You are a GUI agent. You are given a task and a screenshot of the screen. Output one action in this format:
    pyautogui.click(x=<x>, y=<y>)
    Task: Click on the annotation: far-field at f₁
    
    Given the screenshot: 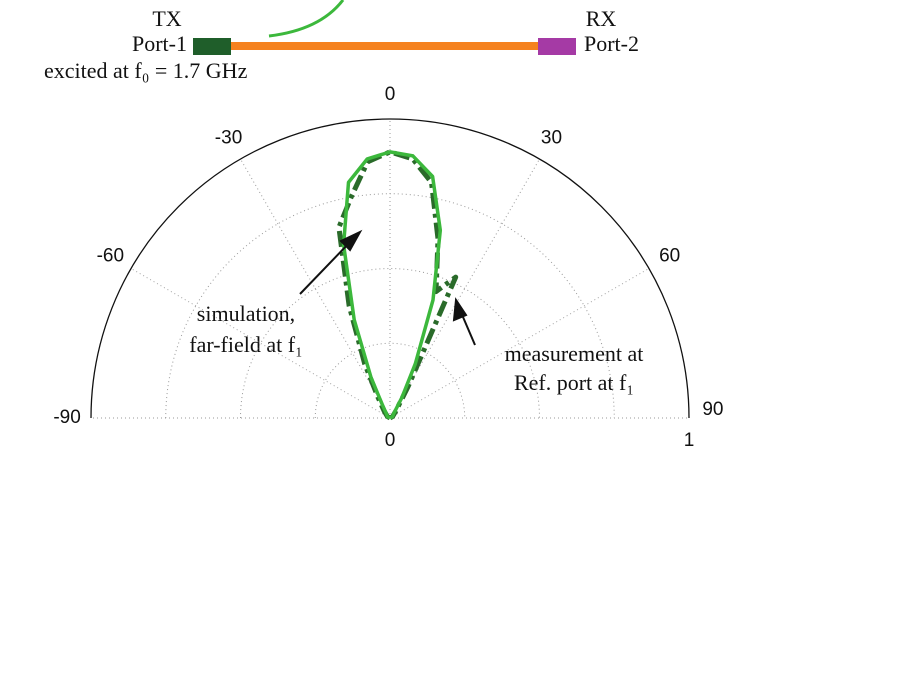 What is the action you would take?
    pyautogui.click(x=246, y=344)
    